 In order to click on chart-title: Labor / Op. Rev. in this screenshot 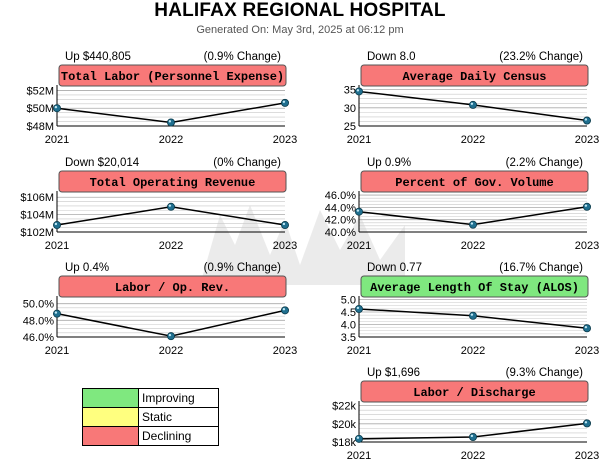, I will do `click(172, 288)`.